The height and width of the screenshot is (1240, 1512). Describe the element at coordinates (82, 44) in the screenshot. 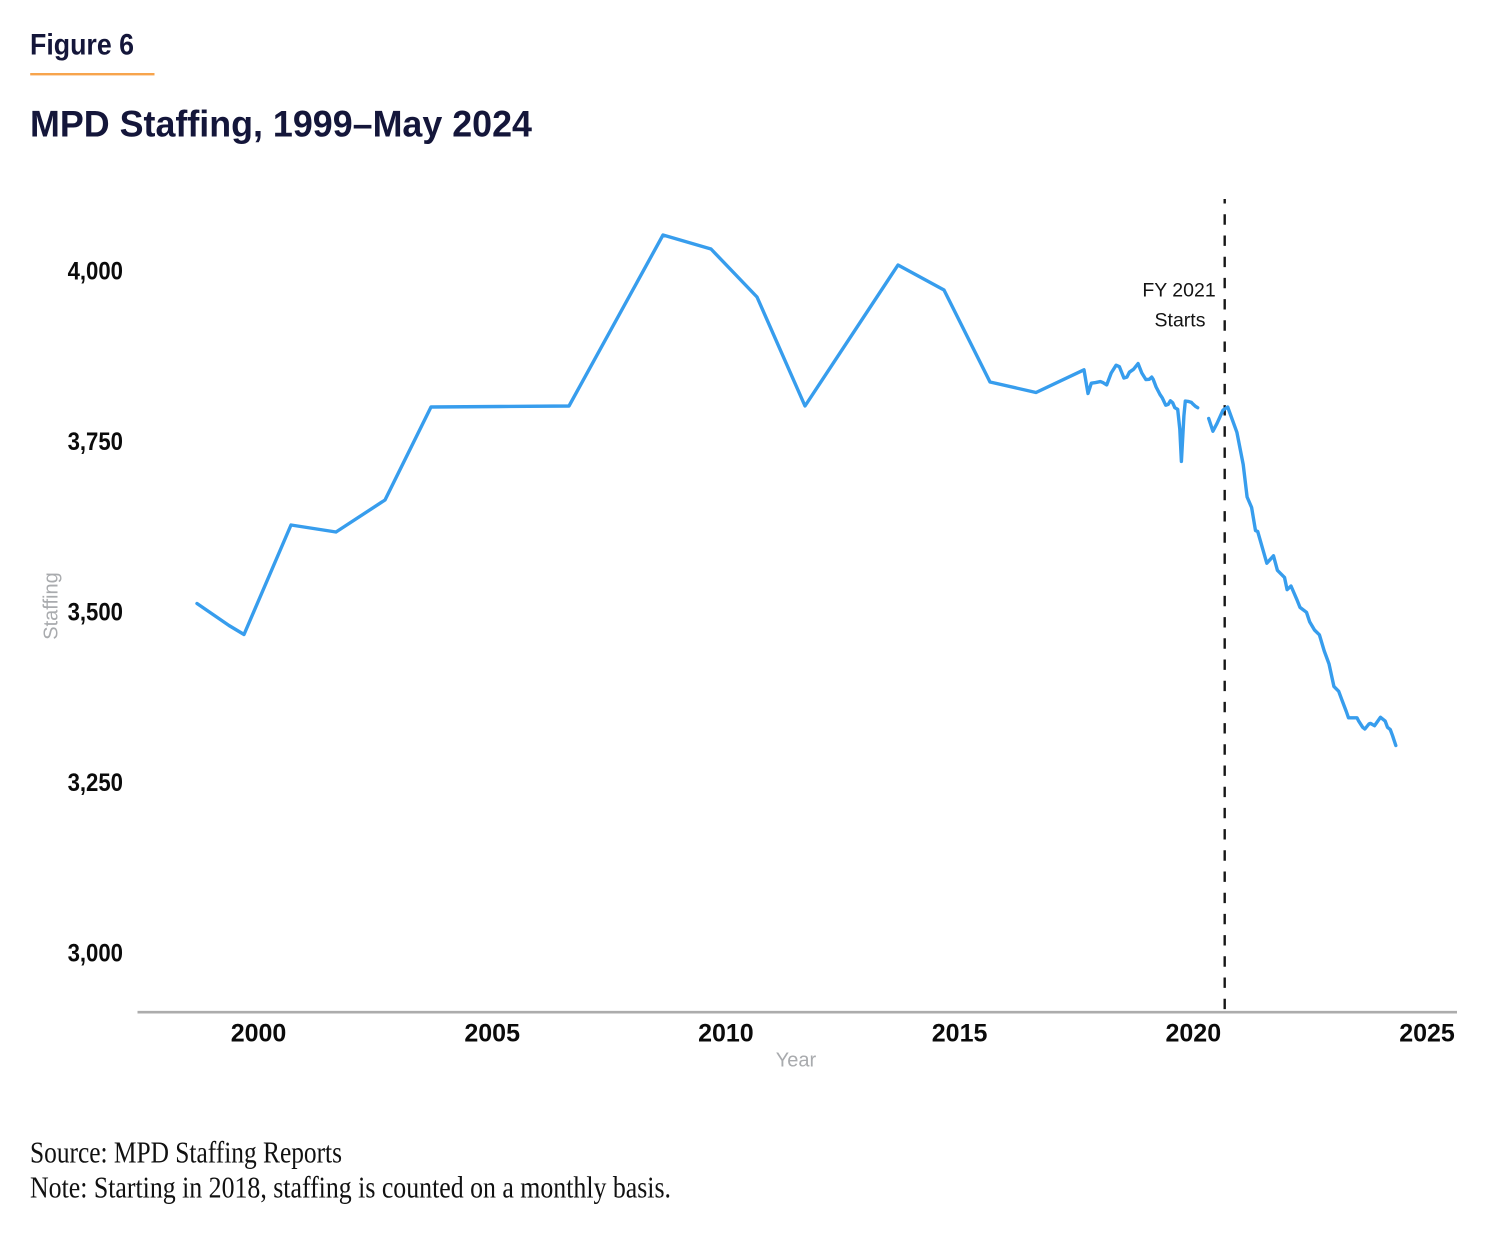

I see `svg-text: Figure 6` at that location.